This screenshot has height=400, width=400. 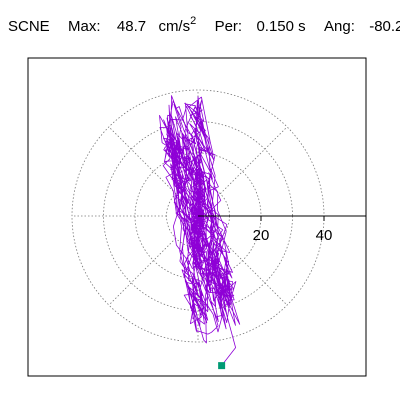 I want to click on orbit-trace-path, so click(x=200, y=230).